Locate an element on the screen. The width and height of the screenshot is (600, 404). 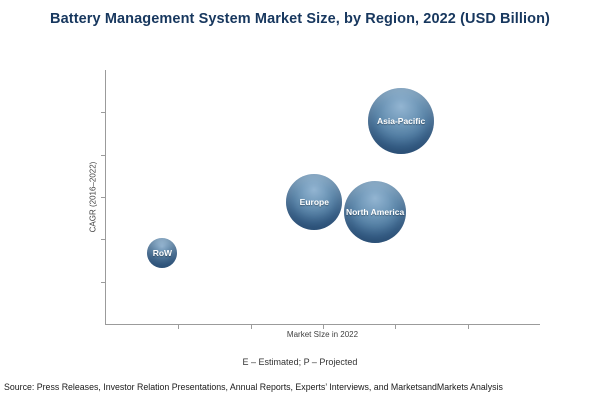
bubble-row: RoW is located at coordinates (162, 252).